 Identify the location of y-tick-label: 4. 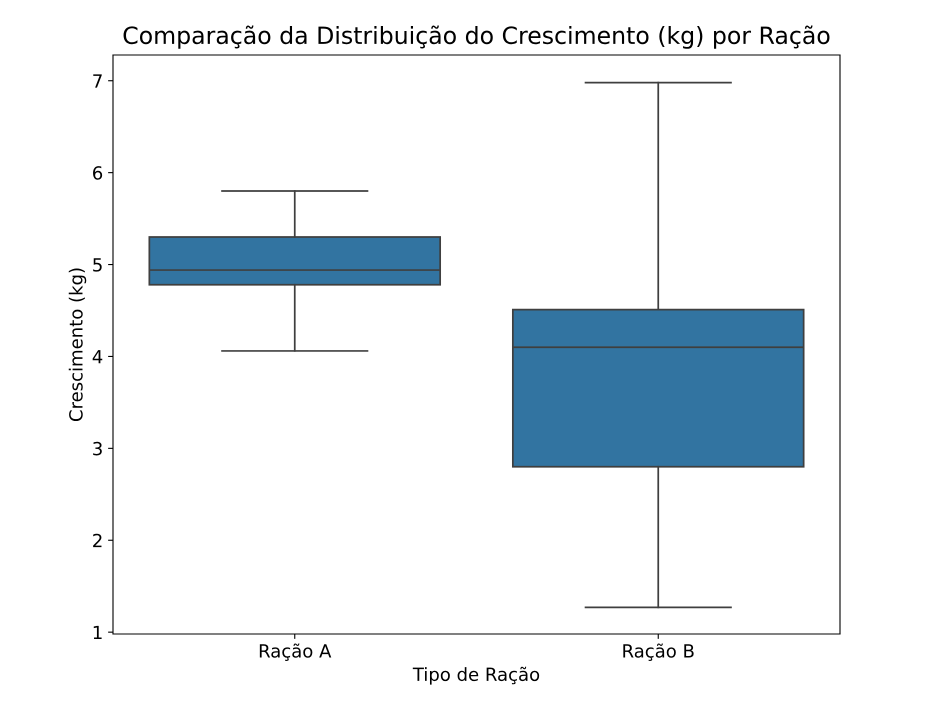
(97, 357).